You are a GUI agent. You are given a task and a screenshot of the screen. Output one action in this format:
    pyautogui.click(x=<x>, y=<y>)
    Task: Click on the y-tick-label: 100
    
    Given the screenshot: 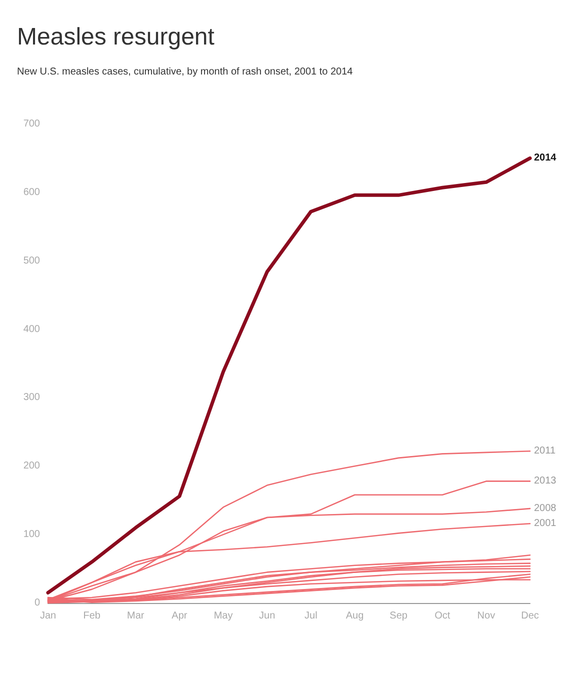 What is the action you would take?
    pyautogui.click(x=31, y=534)
    